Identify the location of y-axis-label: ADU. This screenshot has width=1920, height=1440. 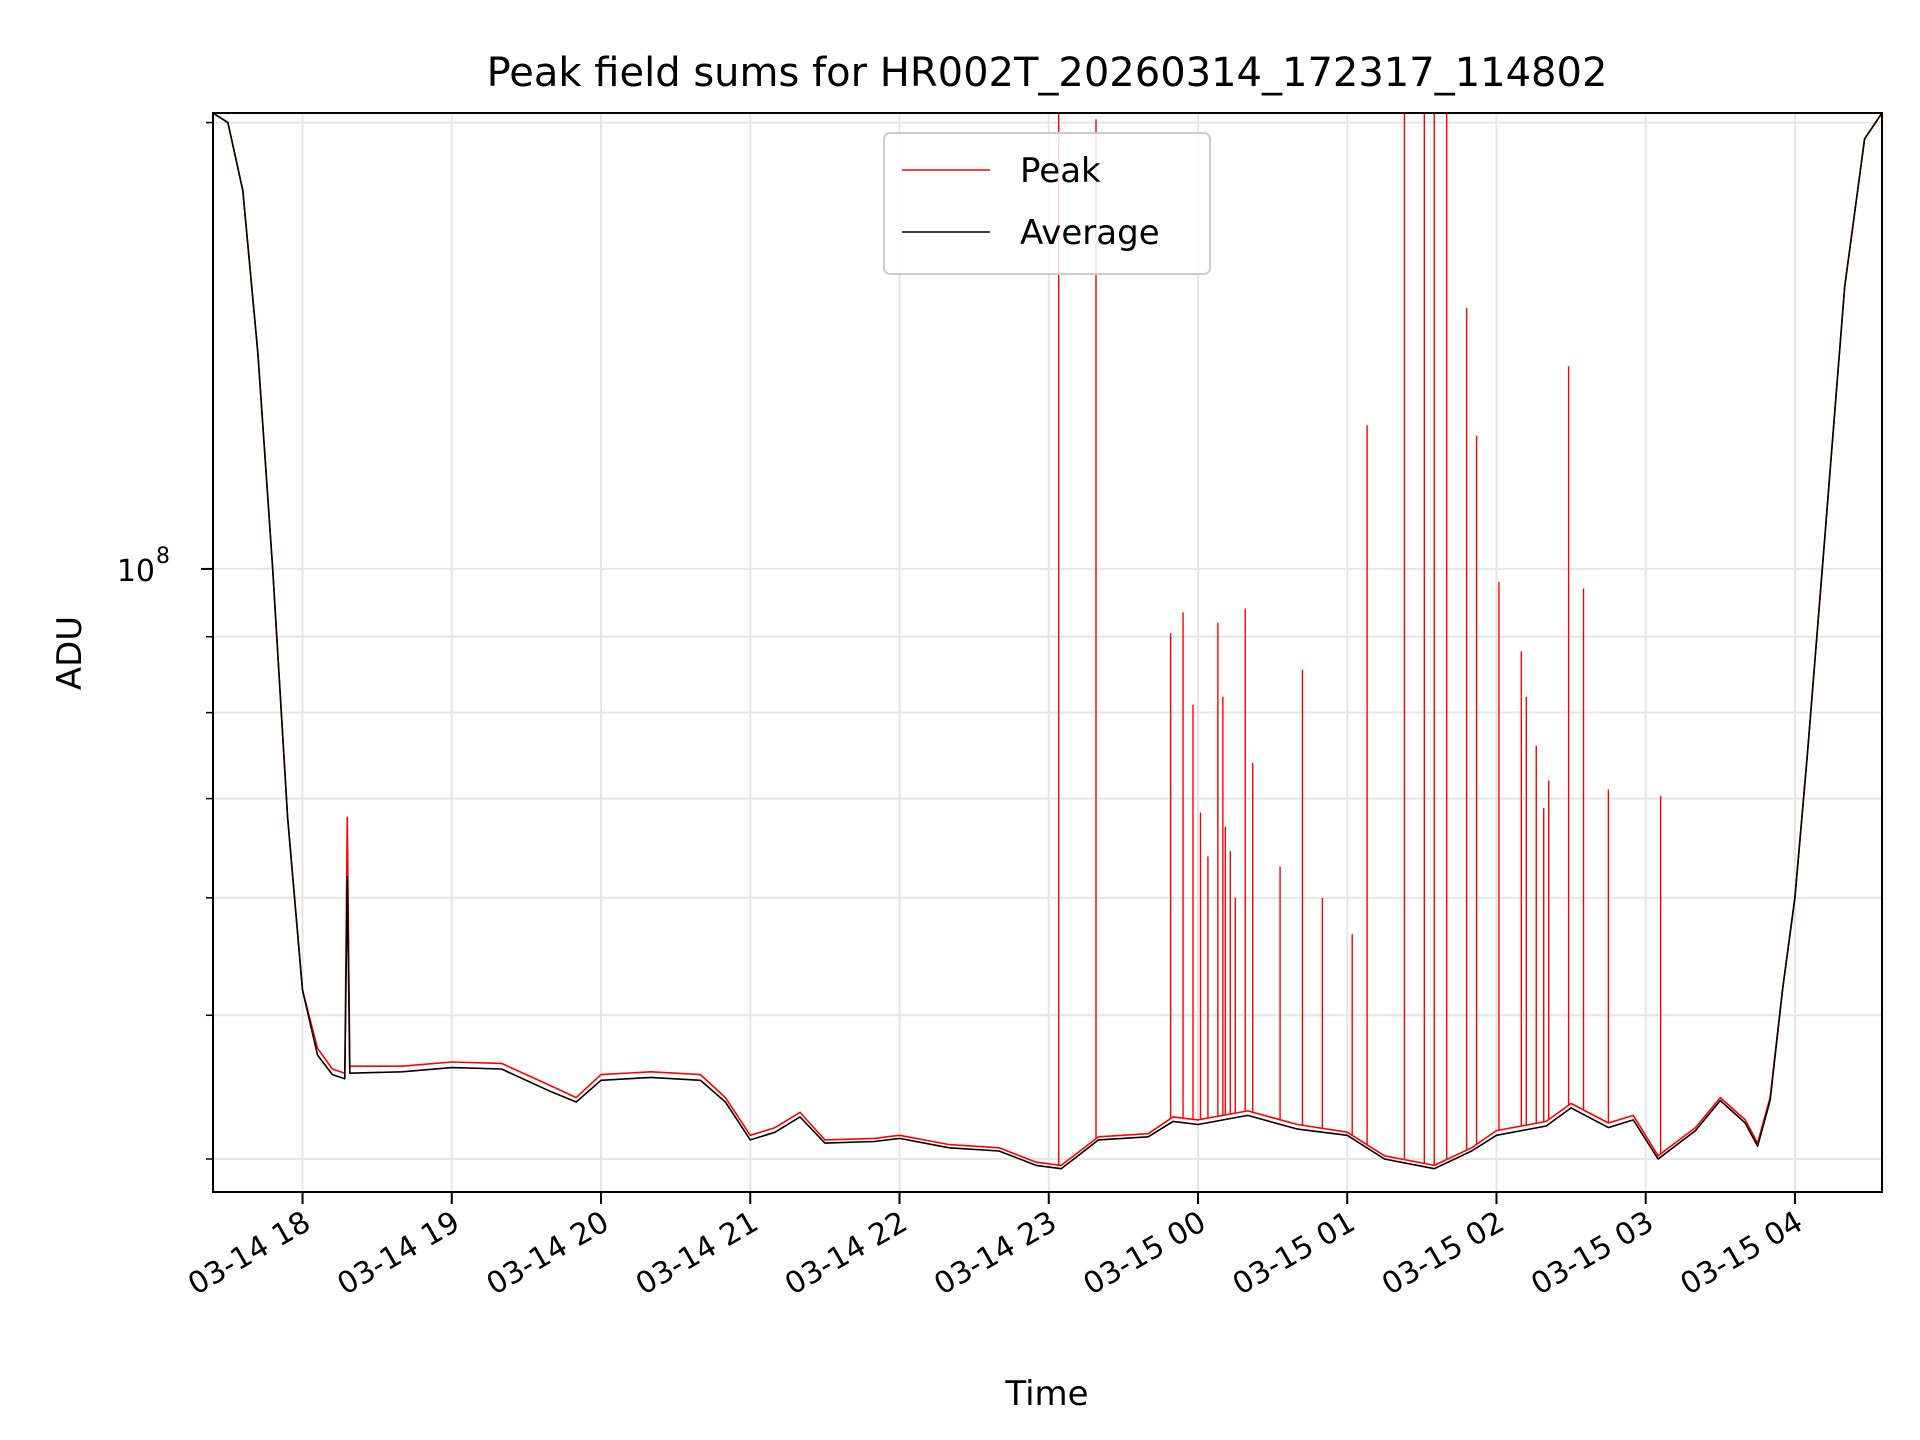
(70, 653).